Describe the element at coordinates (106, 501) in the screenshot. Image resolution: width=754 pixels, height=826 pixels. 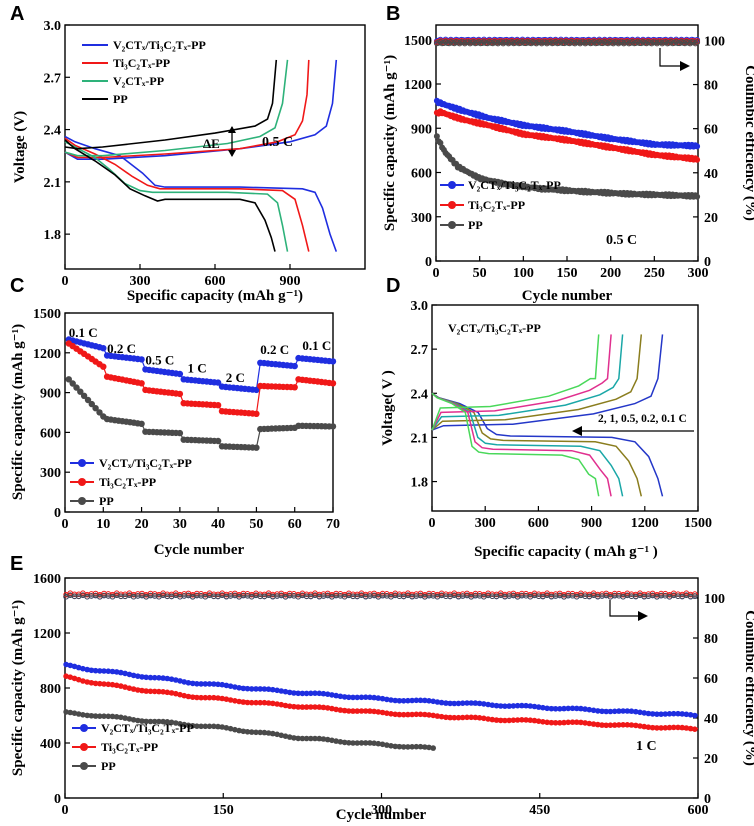
I see `legend-label: PP` at that location.